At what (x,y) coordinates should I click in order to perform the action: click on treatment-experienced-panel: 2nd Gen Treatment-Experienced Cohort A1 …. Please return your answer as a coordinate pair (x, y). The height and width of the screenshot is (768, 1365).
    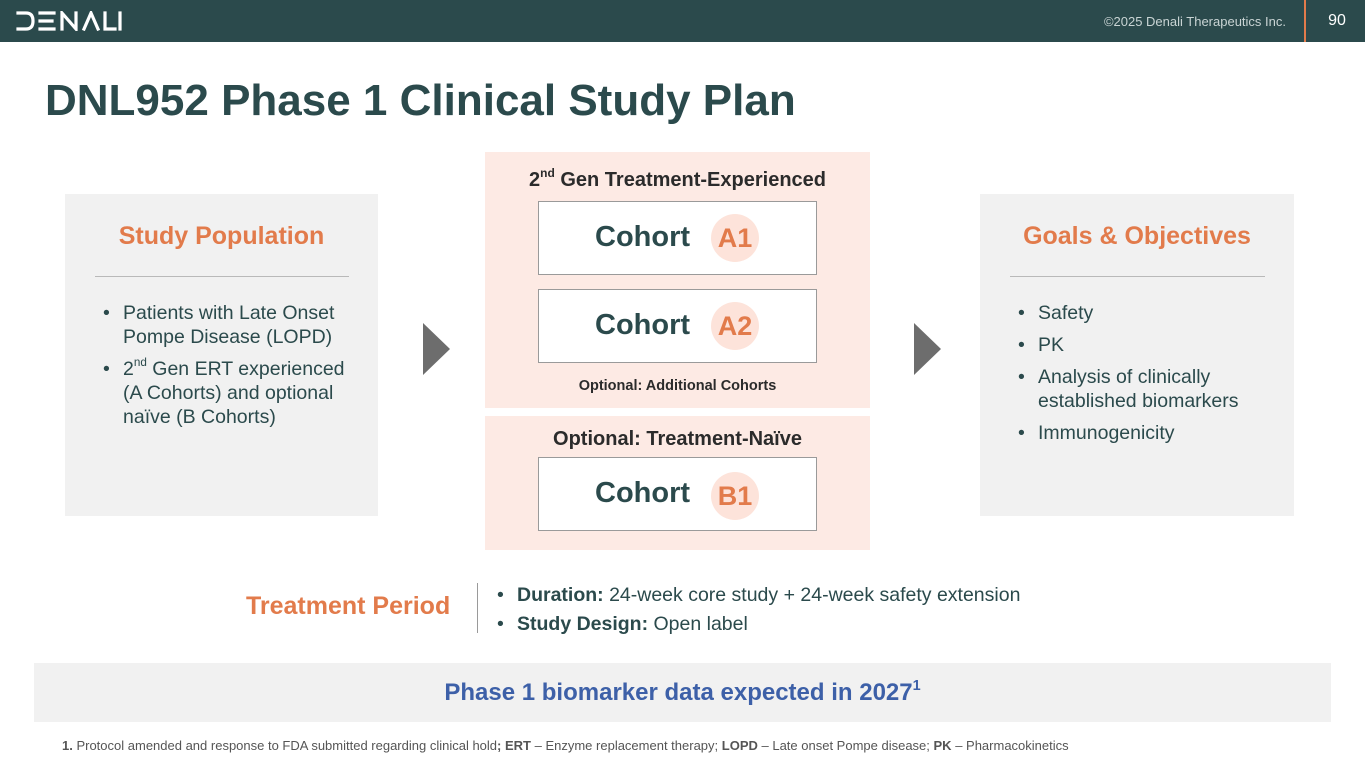
    Looking at the image, I should click on (677, 280).